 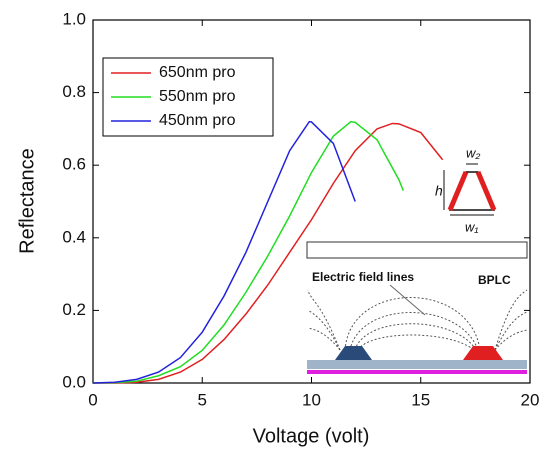 I want to click on x-tick-label: 0, so click(x=92, y=399).